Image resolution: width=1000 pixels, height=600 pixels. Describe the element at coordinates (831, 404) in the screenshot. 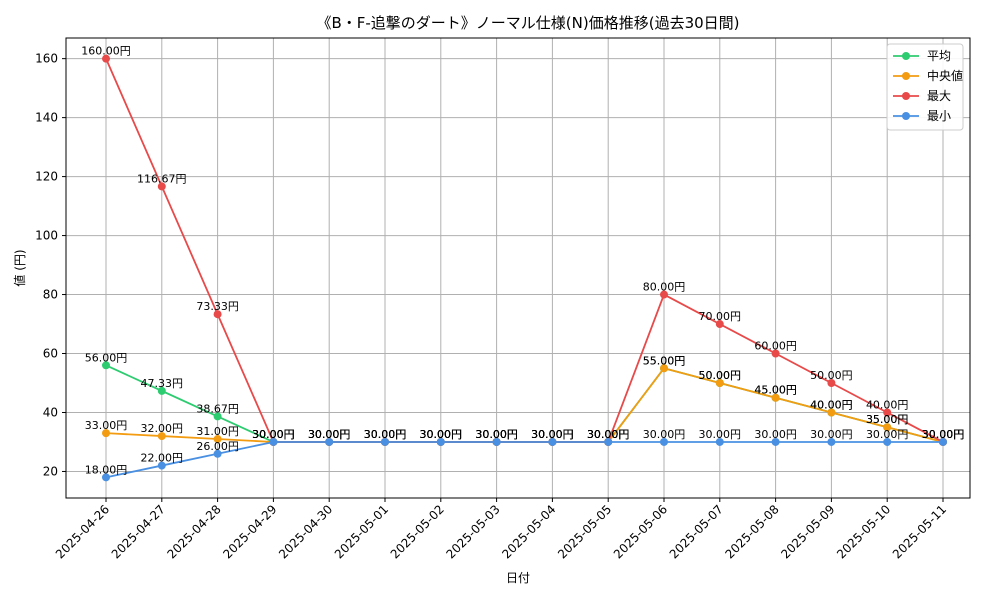

I see `data-label: 40.00円` at that location.